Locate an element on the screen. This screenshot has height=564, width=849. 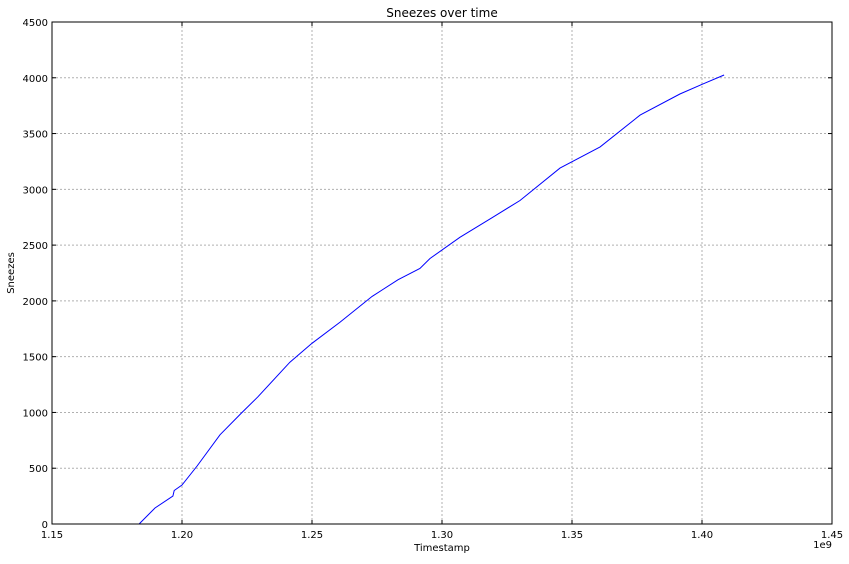
x-tick-label: 1.35 is located at coordinates (572, 535).